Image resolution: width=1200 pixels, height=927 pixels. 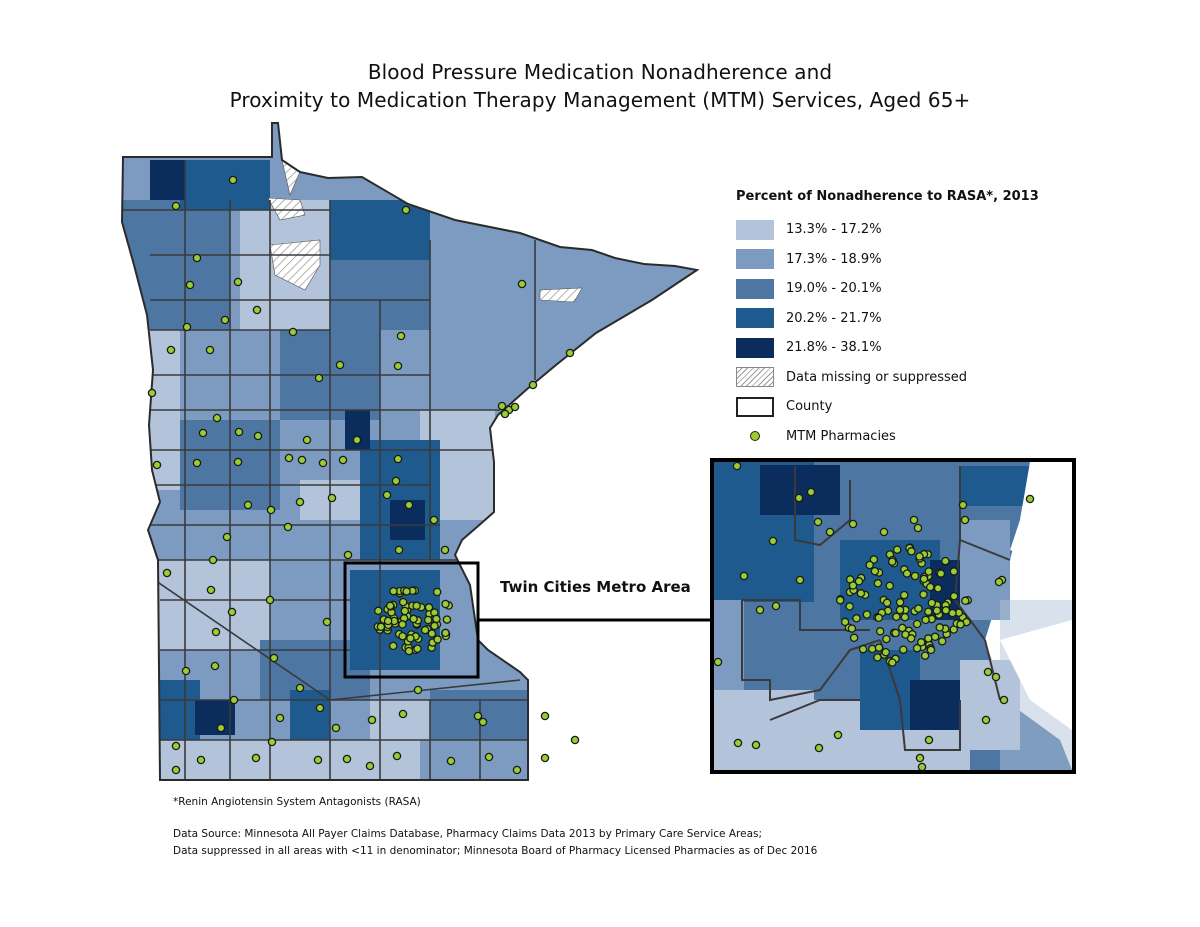 I want to click on inset-pharmacy-markers, so click(x=874, y=616).